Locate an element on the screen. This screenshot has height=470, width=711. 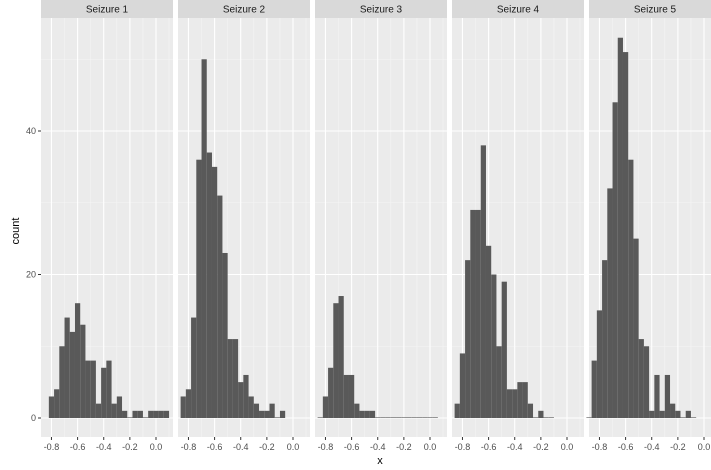
y-axis-title: count is located at coordinates (16, 231).